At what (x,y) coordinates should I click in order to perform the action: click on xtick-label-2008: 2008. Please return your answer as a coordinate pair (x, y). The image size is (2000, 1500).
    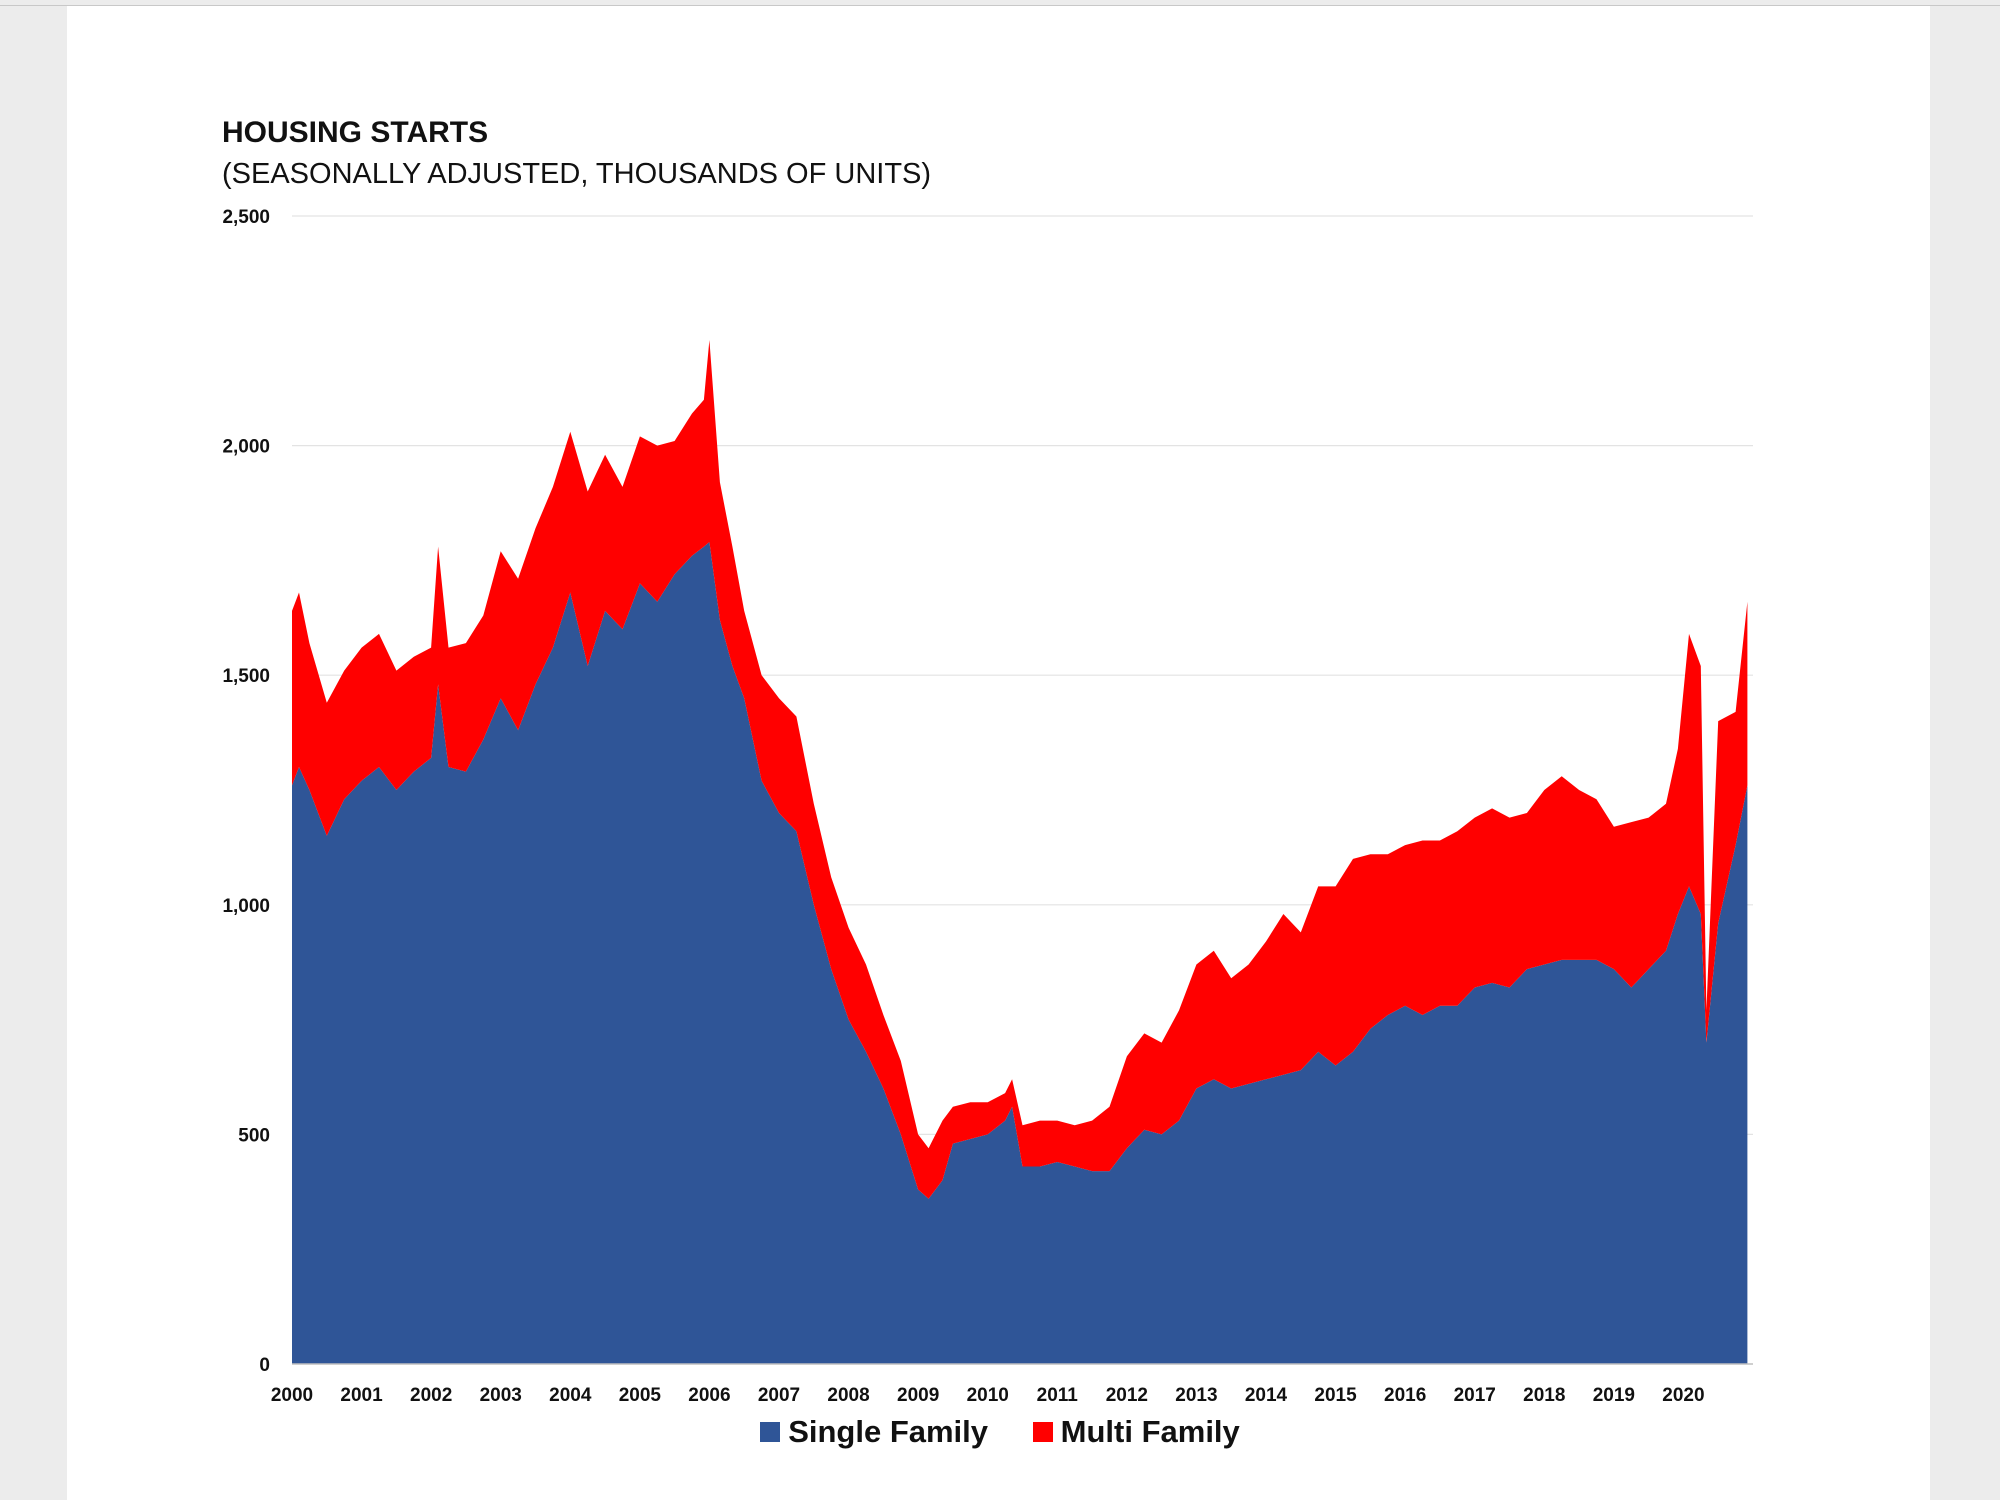
    Looking at the image, I should click on (848, 1395).